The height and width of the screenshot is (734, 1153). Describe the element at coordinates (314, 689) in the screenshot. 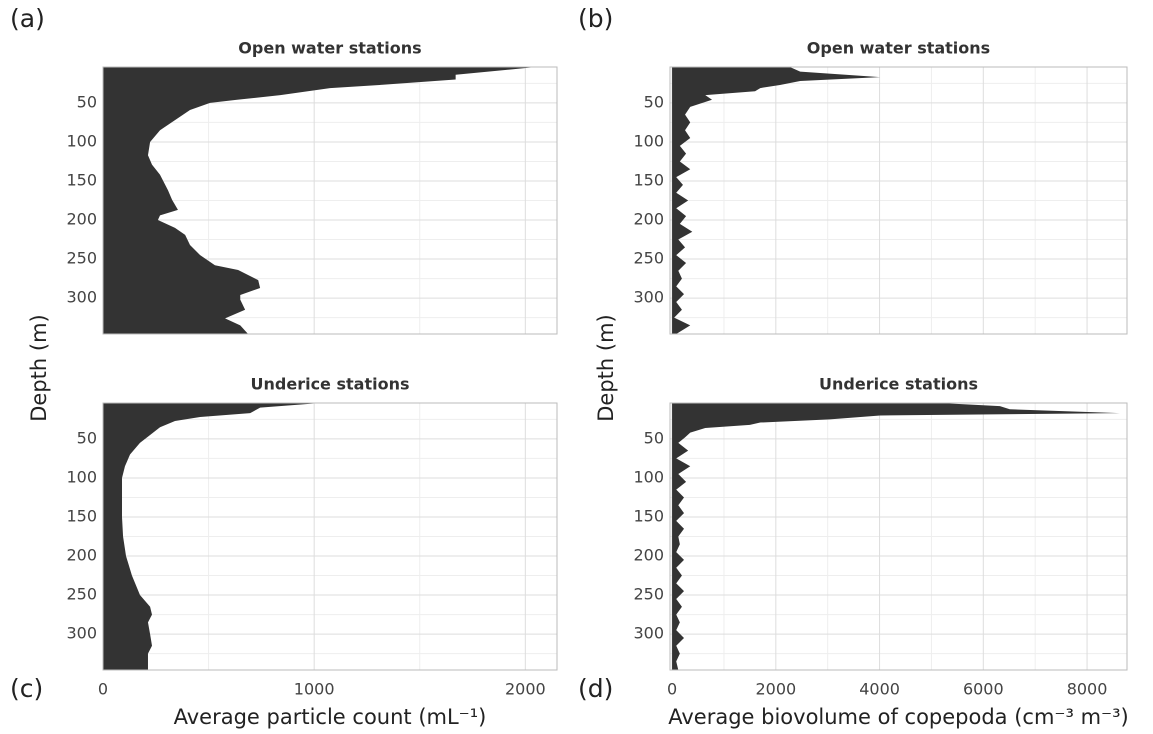

I see `x-tick-label: 1000` at that location.